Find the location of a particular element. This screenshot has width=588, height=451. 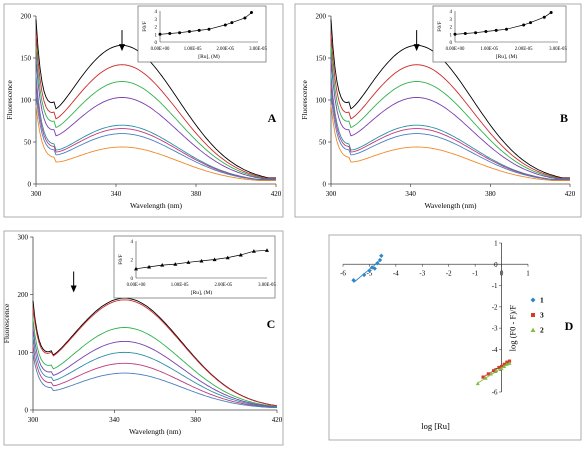

inset-y-tick-label: 3 is located at coordinates (156, 20).